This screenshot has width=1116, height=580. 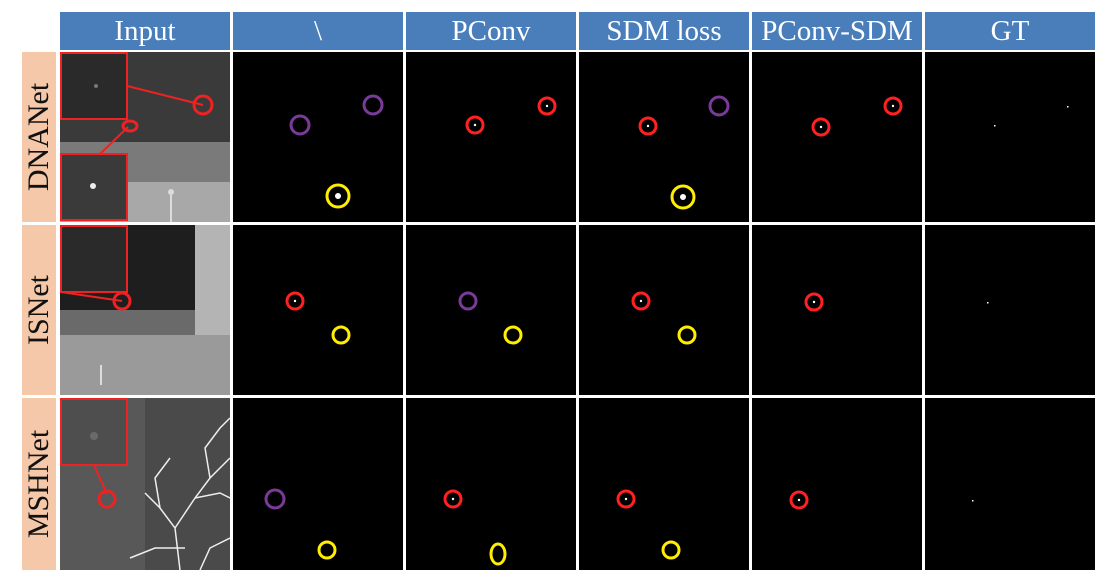 What do you see at coordinates (664, 310) in the screenshot?
I see `result-sdm-loss-isnet` at bounding box center [664, 310].